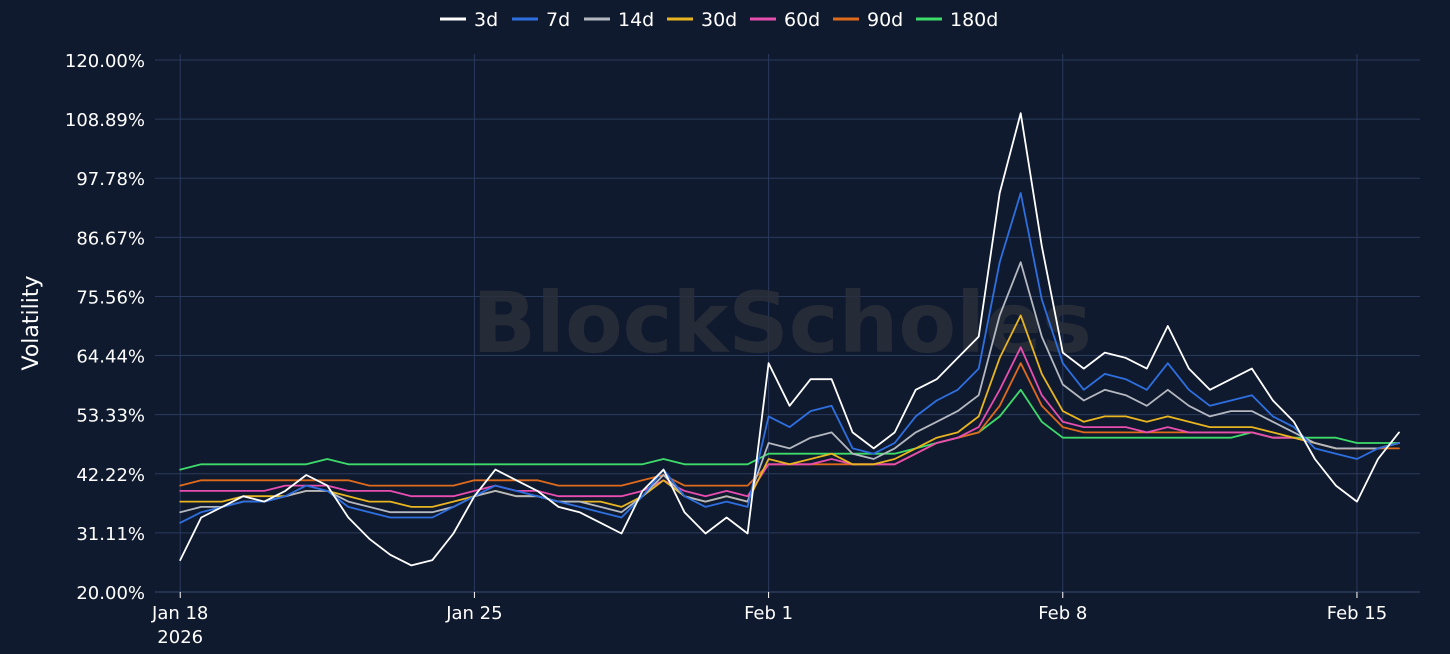 This screenshot has width=1450, height=654. What do you see at coordinates (110, 593) in the screenshot?
I see `y-tick-label: 20.00%` at bounding box center [110, 593].